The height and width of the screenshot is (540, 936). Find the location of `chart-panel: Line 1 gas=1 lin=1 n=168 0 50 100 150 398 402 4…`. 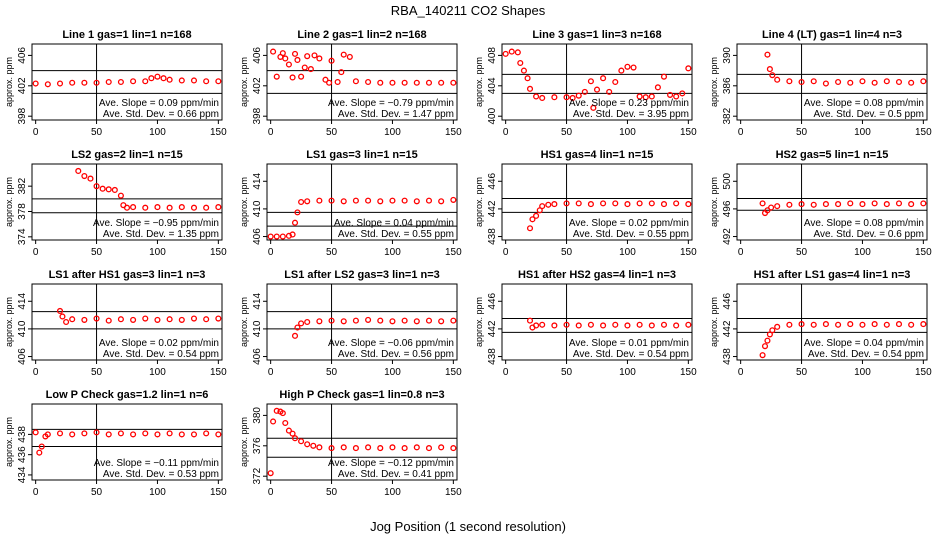

chart-panel: Line 1 gas=1 lin=1 n=168 0 50 100 150 398 402 4… is located at coordinates (115, 83).